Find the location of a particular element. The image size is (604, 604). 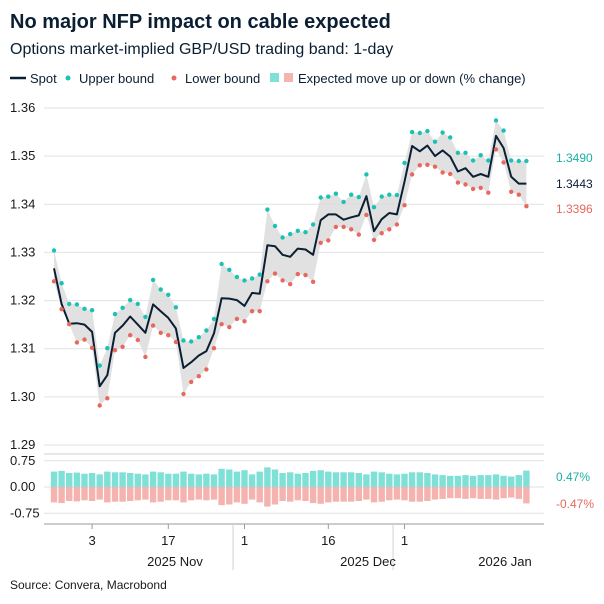

y-tick-1.29: 1.29 is located at coordinates (22, 444).